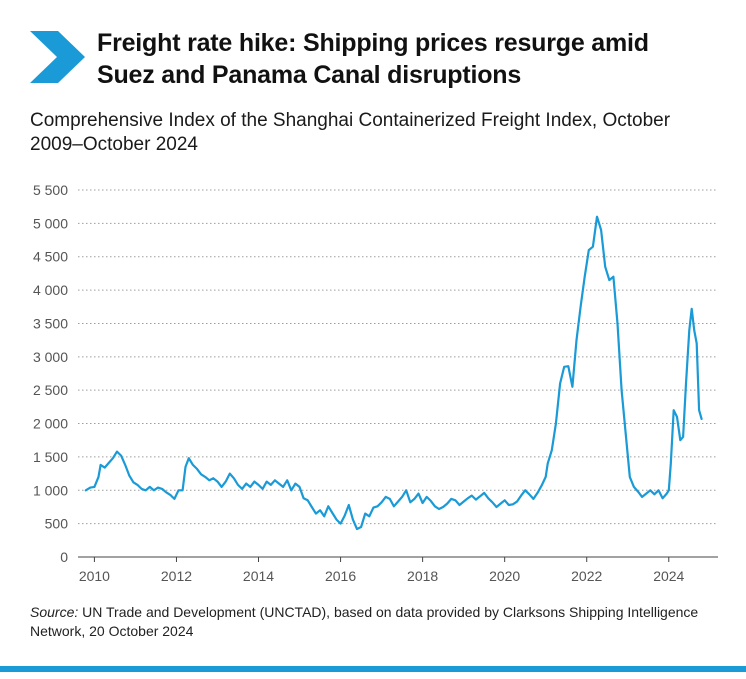 This screenshot has height=679, width=746. What do you see at coordinates (373, 669) in the screenshot?
I see `bottom-accent-bar` at bounding box center [373, 669].